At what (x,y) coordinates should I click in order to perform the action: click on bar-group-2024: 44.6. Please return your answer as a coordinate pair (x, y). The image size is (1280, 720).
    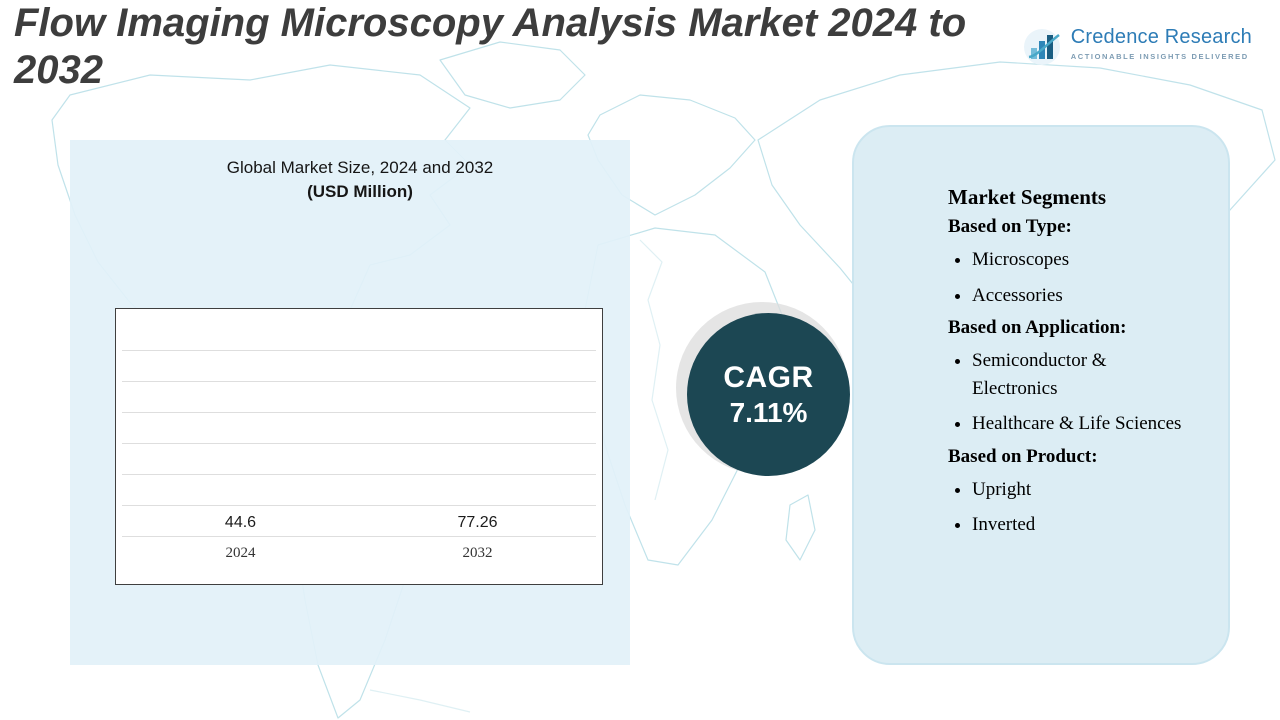
    Looking at the image, I should click on (241, 525).